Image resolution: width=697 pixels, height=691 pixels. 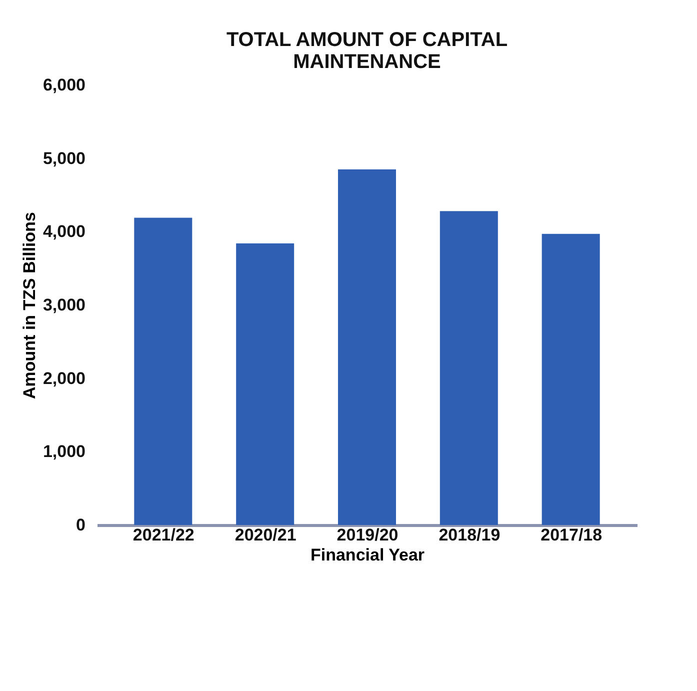 What do you see at coordinates (64, 378) in the screenshot?
I see `y-tick-label: 2,000` at bounding box center [64, 378].